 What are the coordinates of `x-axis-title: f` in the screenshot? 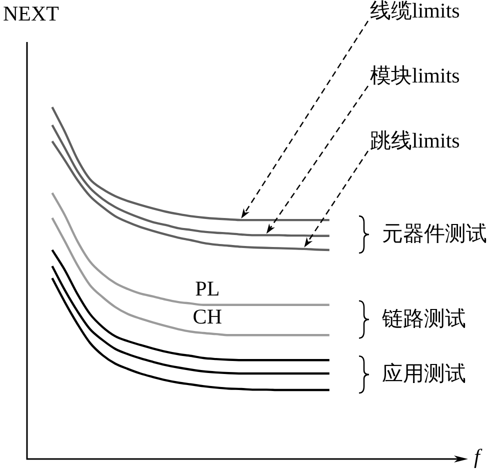 It's located at (478, 456).